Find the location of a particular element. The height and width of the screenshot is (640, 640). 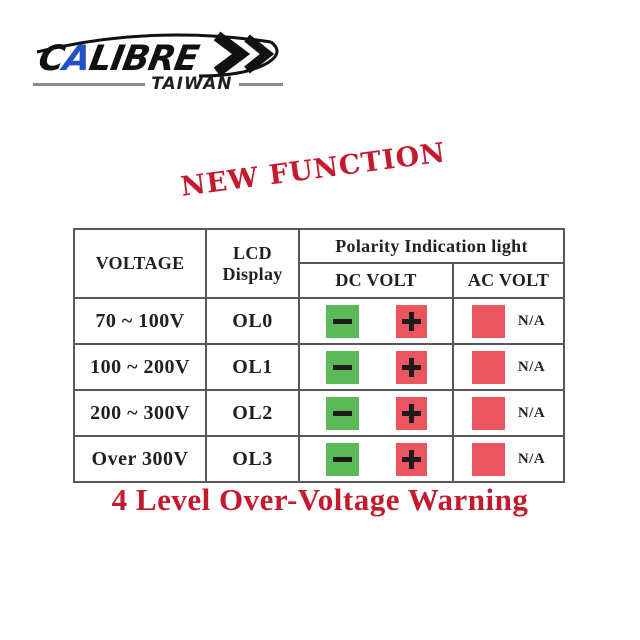

swoosh-top-arc is located at coordinates (154, 43).